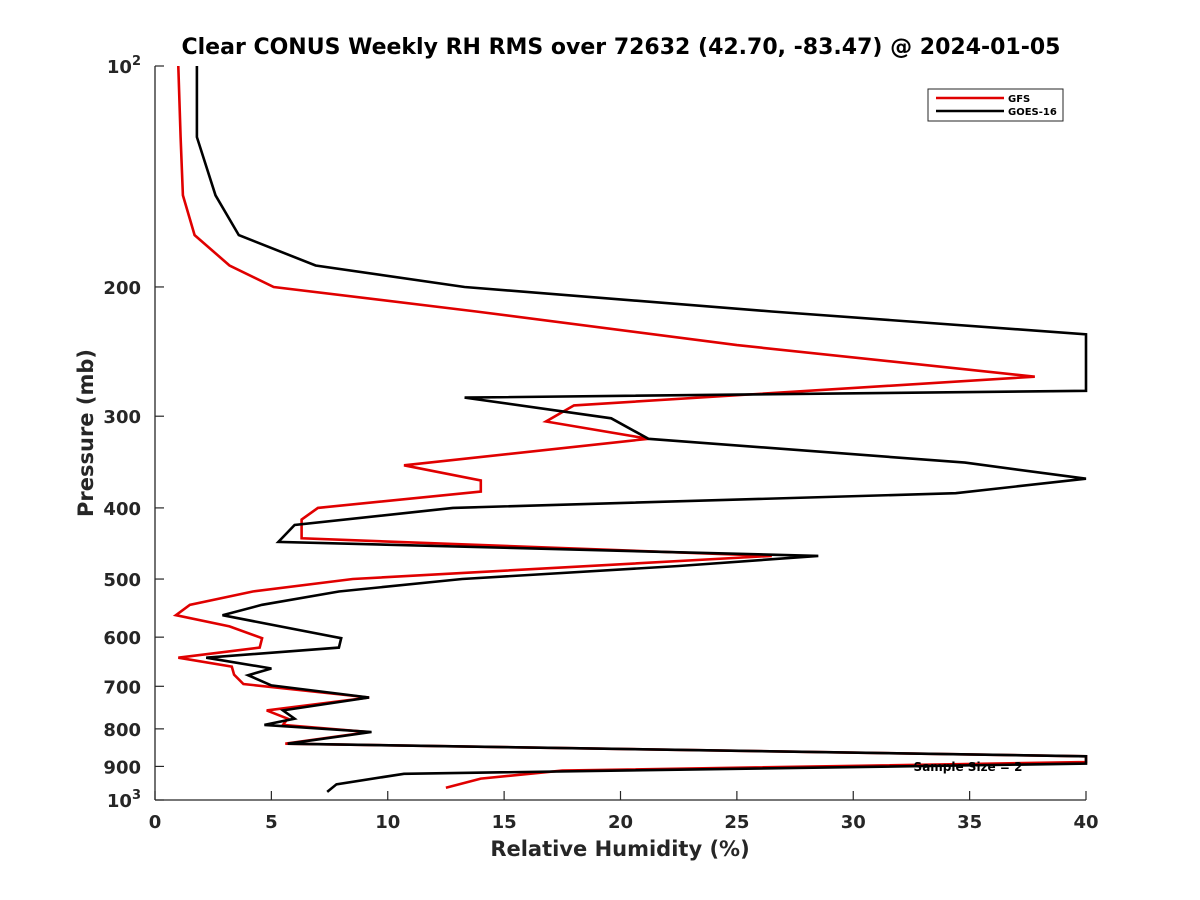  What do you see at coordinates (122, 730) in the screenshot?
I see `y-tick-label: 800` at bounding box center [122, 730].